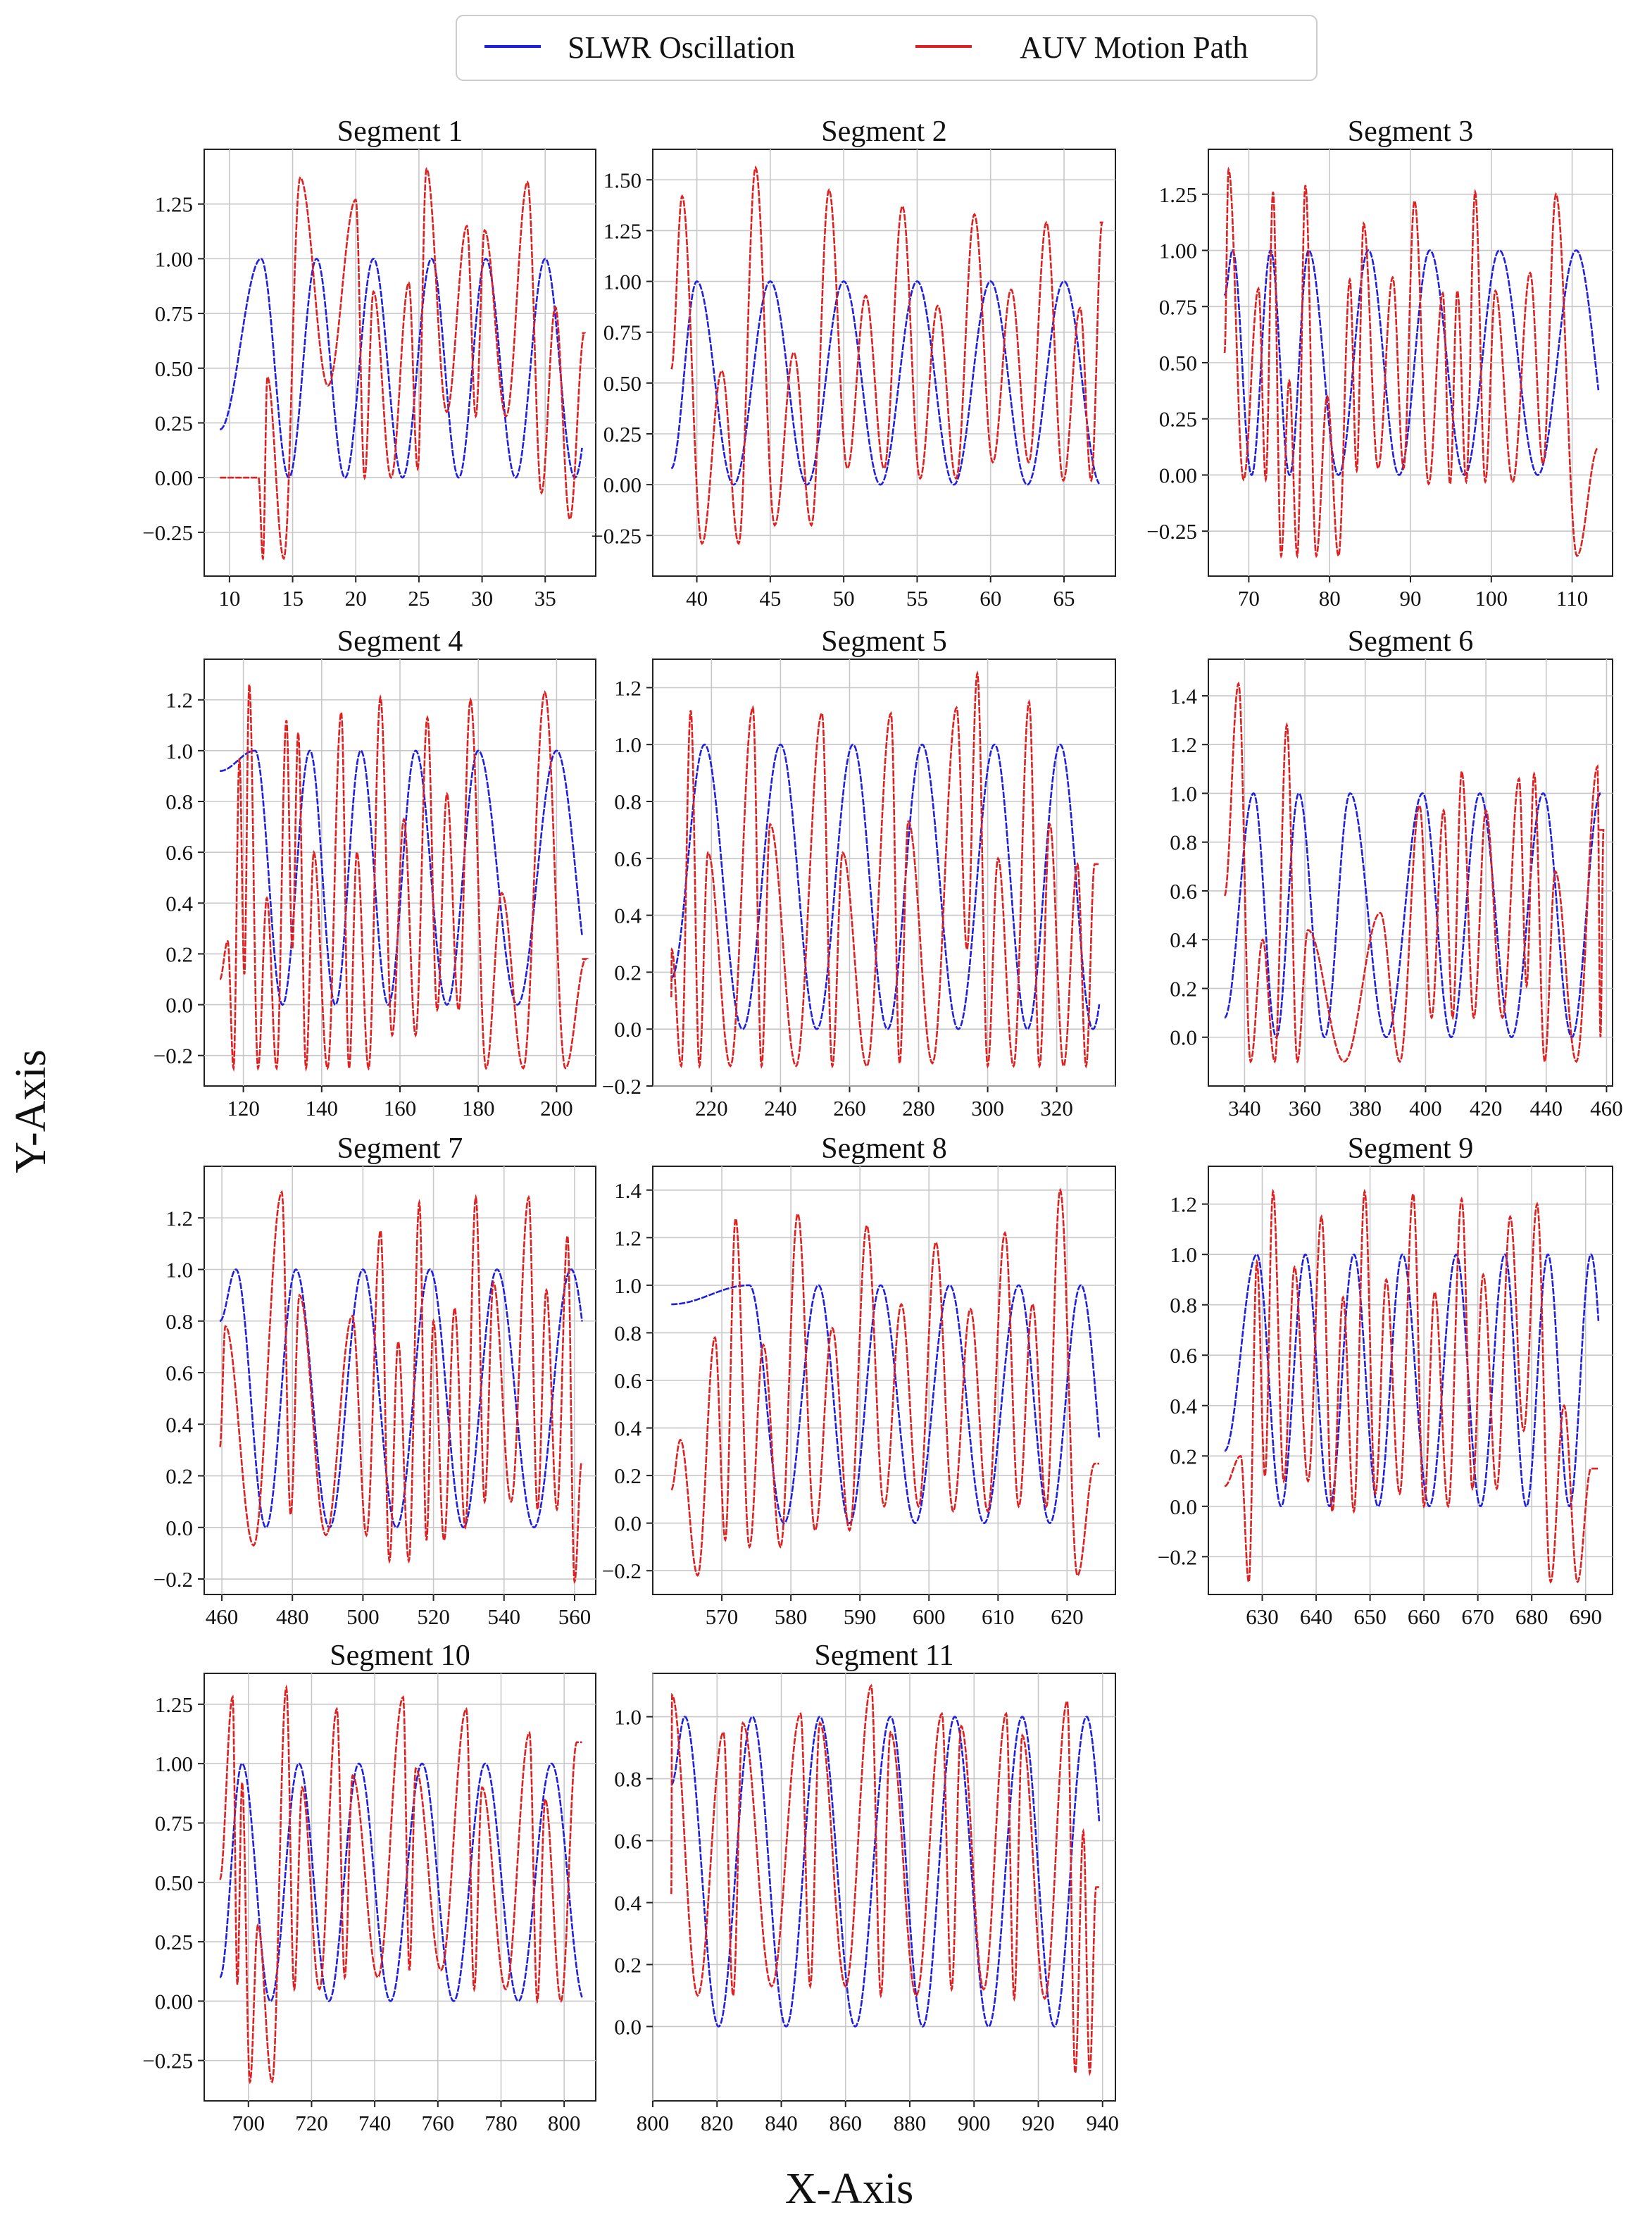 The width and height of the screenshot is (1652, 2222). I want to click on x-tick-label: 580, so click(791, 1616).